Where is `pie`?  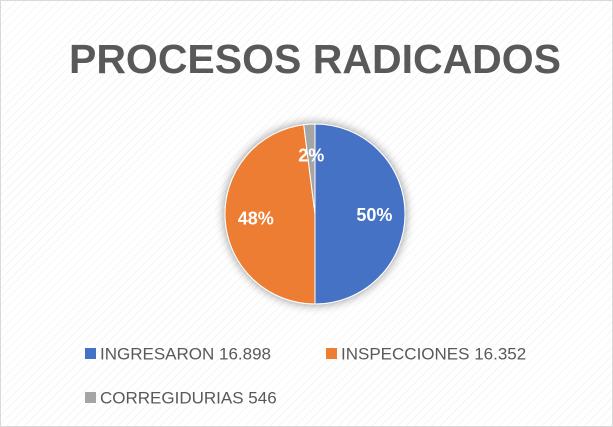 pie is located at coordinates (315, 214).